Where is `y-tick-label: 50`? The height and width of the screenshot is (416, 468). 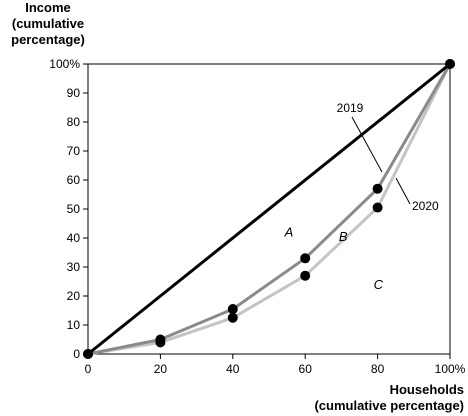 y-tick-label: 50 is located at coordinates (74, 209).